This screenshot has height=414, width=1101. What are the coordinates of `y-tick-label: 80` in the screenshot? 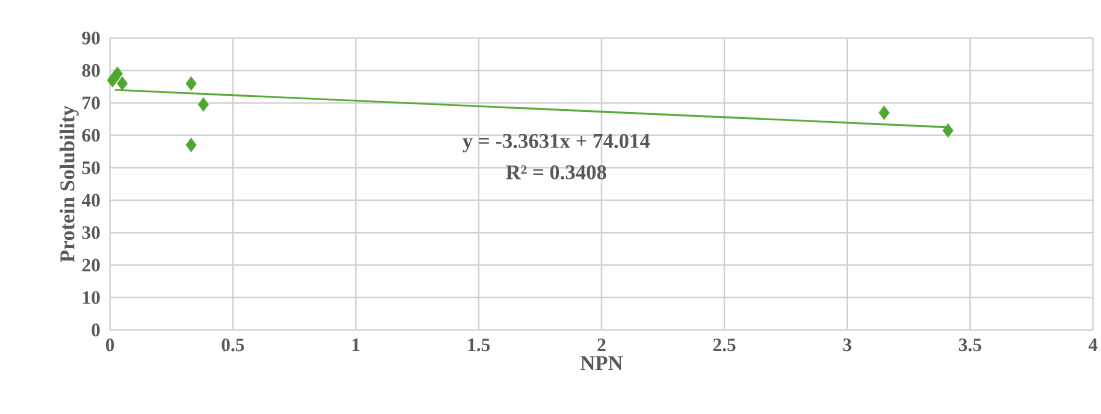 It's located at (91, 70).